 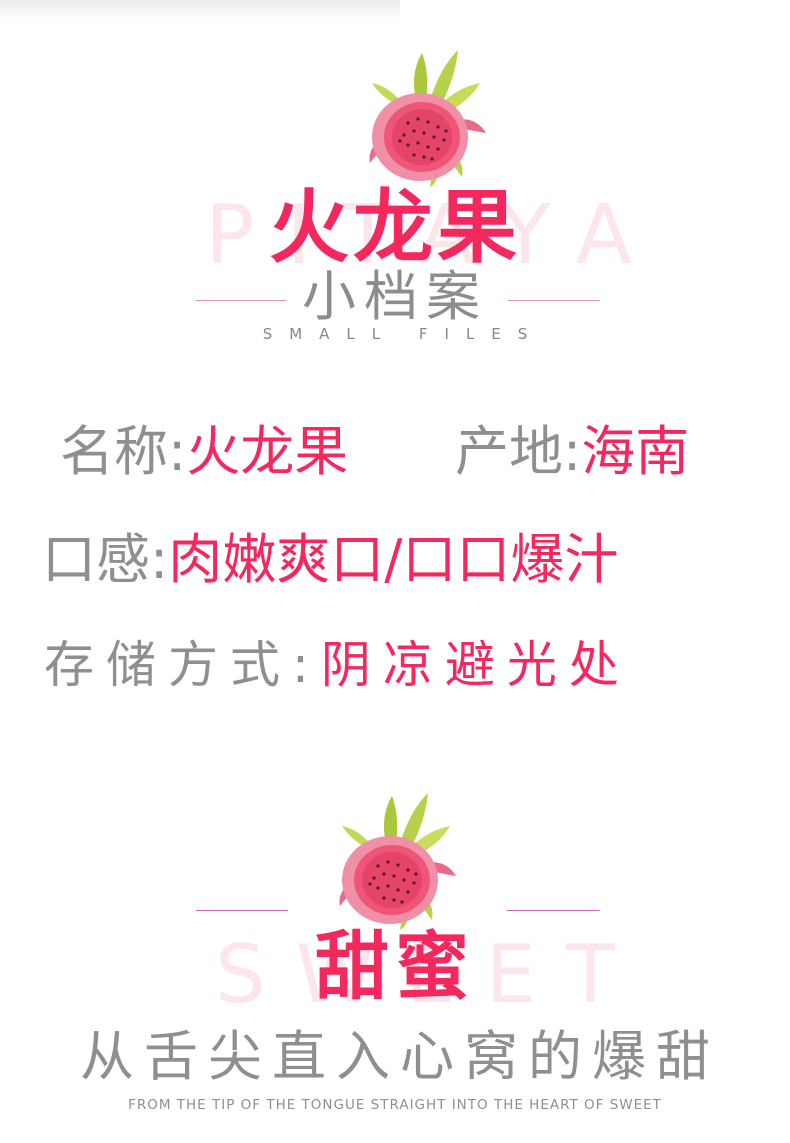 What do you see at coordinates (241, 300) in the screenshot?
I see `divider-left` at bounding box center [241, 300].